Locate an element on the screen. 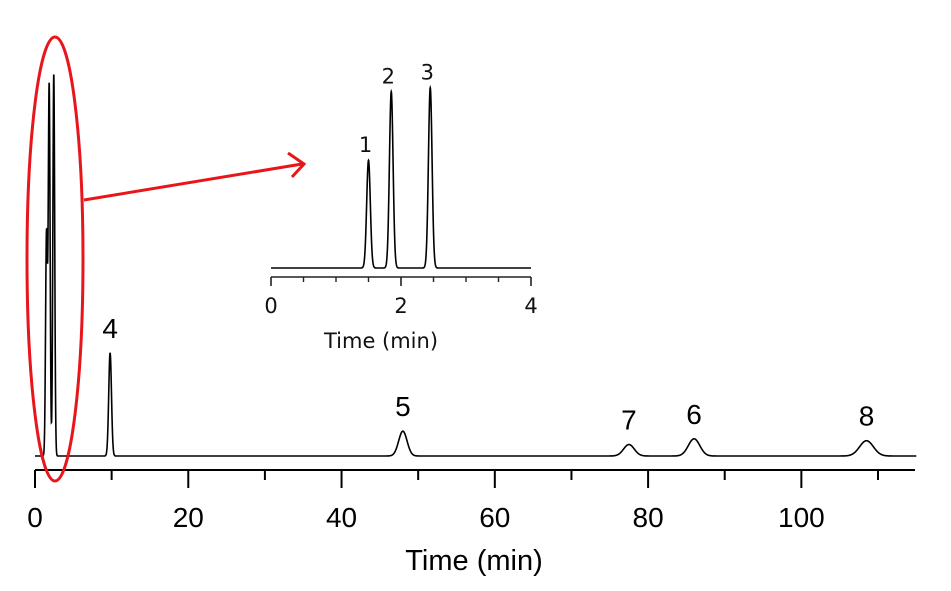 Image resolution: width=951 pixels, height=591 pixels. main-peak-label: 4 is located at coordinates (110, 328).